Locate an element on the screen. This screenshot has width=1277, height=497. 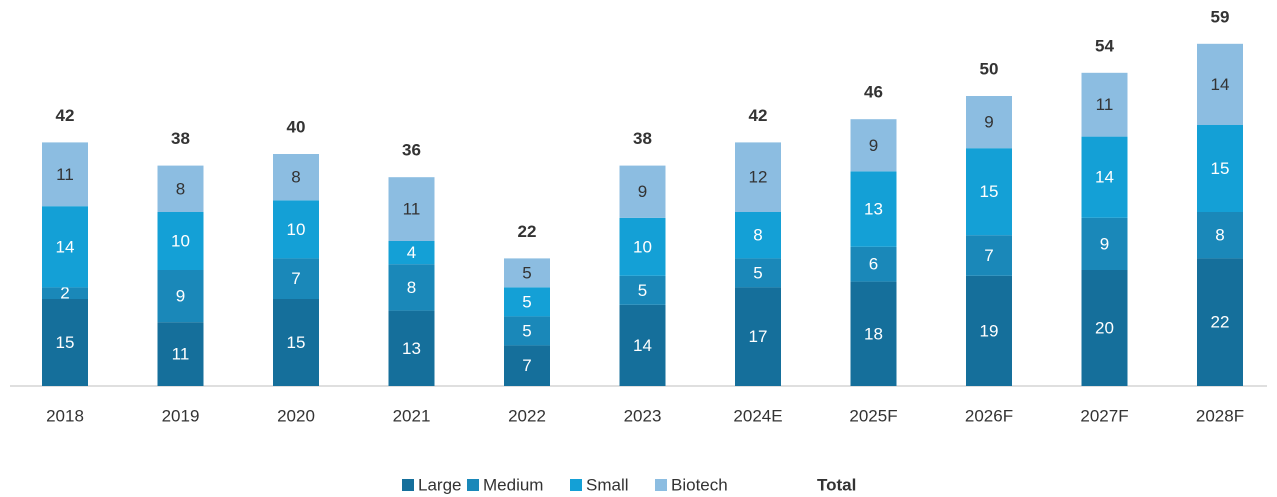
segment-label: 19 is located at coordinates (989, 330).